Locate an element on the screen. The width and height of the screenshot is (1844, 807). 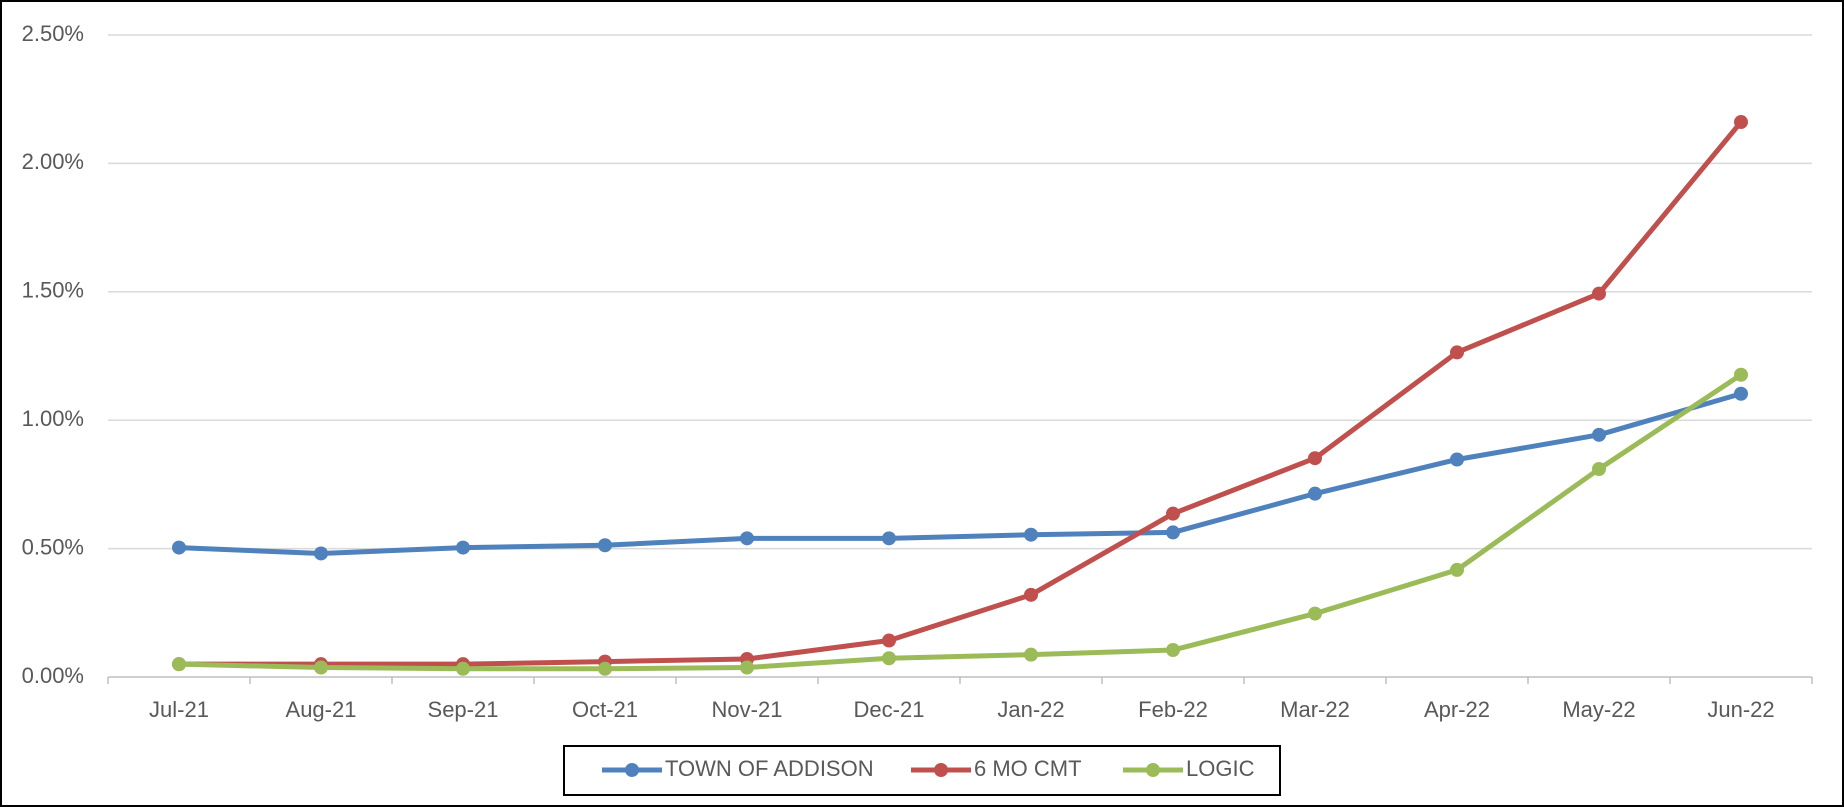
x-tick-label: Mar-22 is located at coordinates (1315, 709).